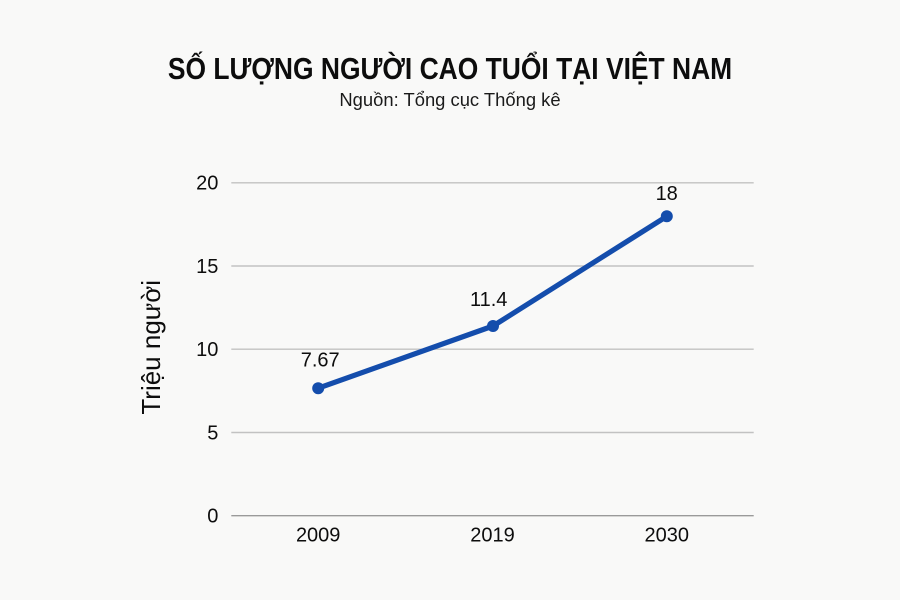  I want to click on svg-text: 18, so click(667, 194).